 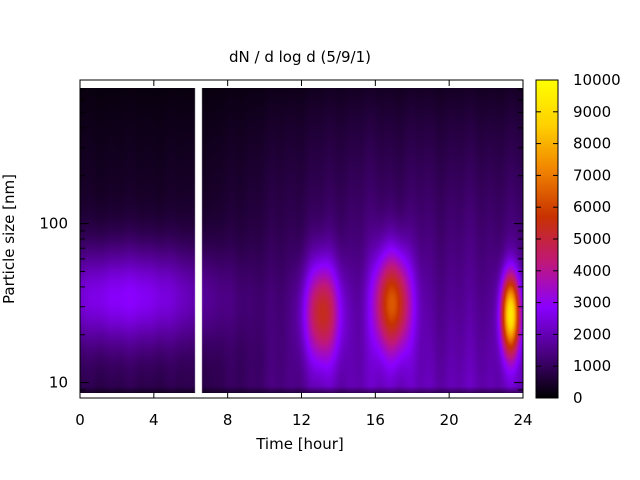 What do you see at coordinates (592, 112) in the screenshot?
I see `colorbar-tick-label: 9000` at bounding box center [592, 112].